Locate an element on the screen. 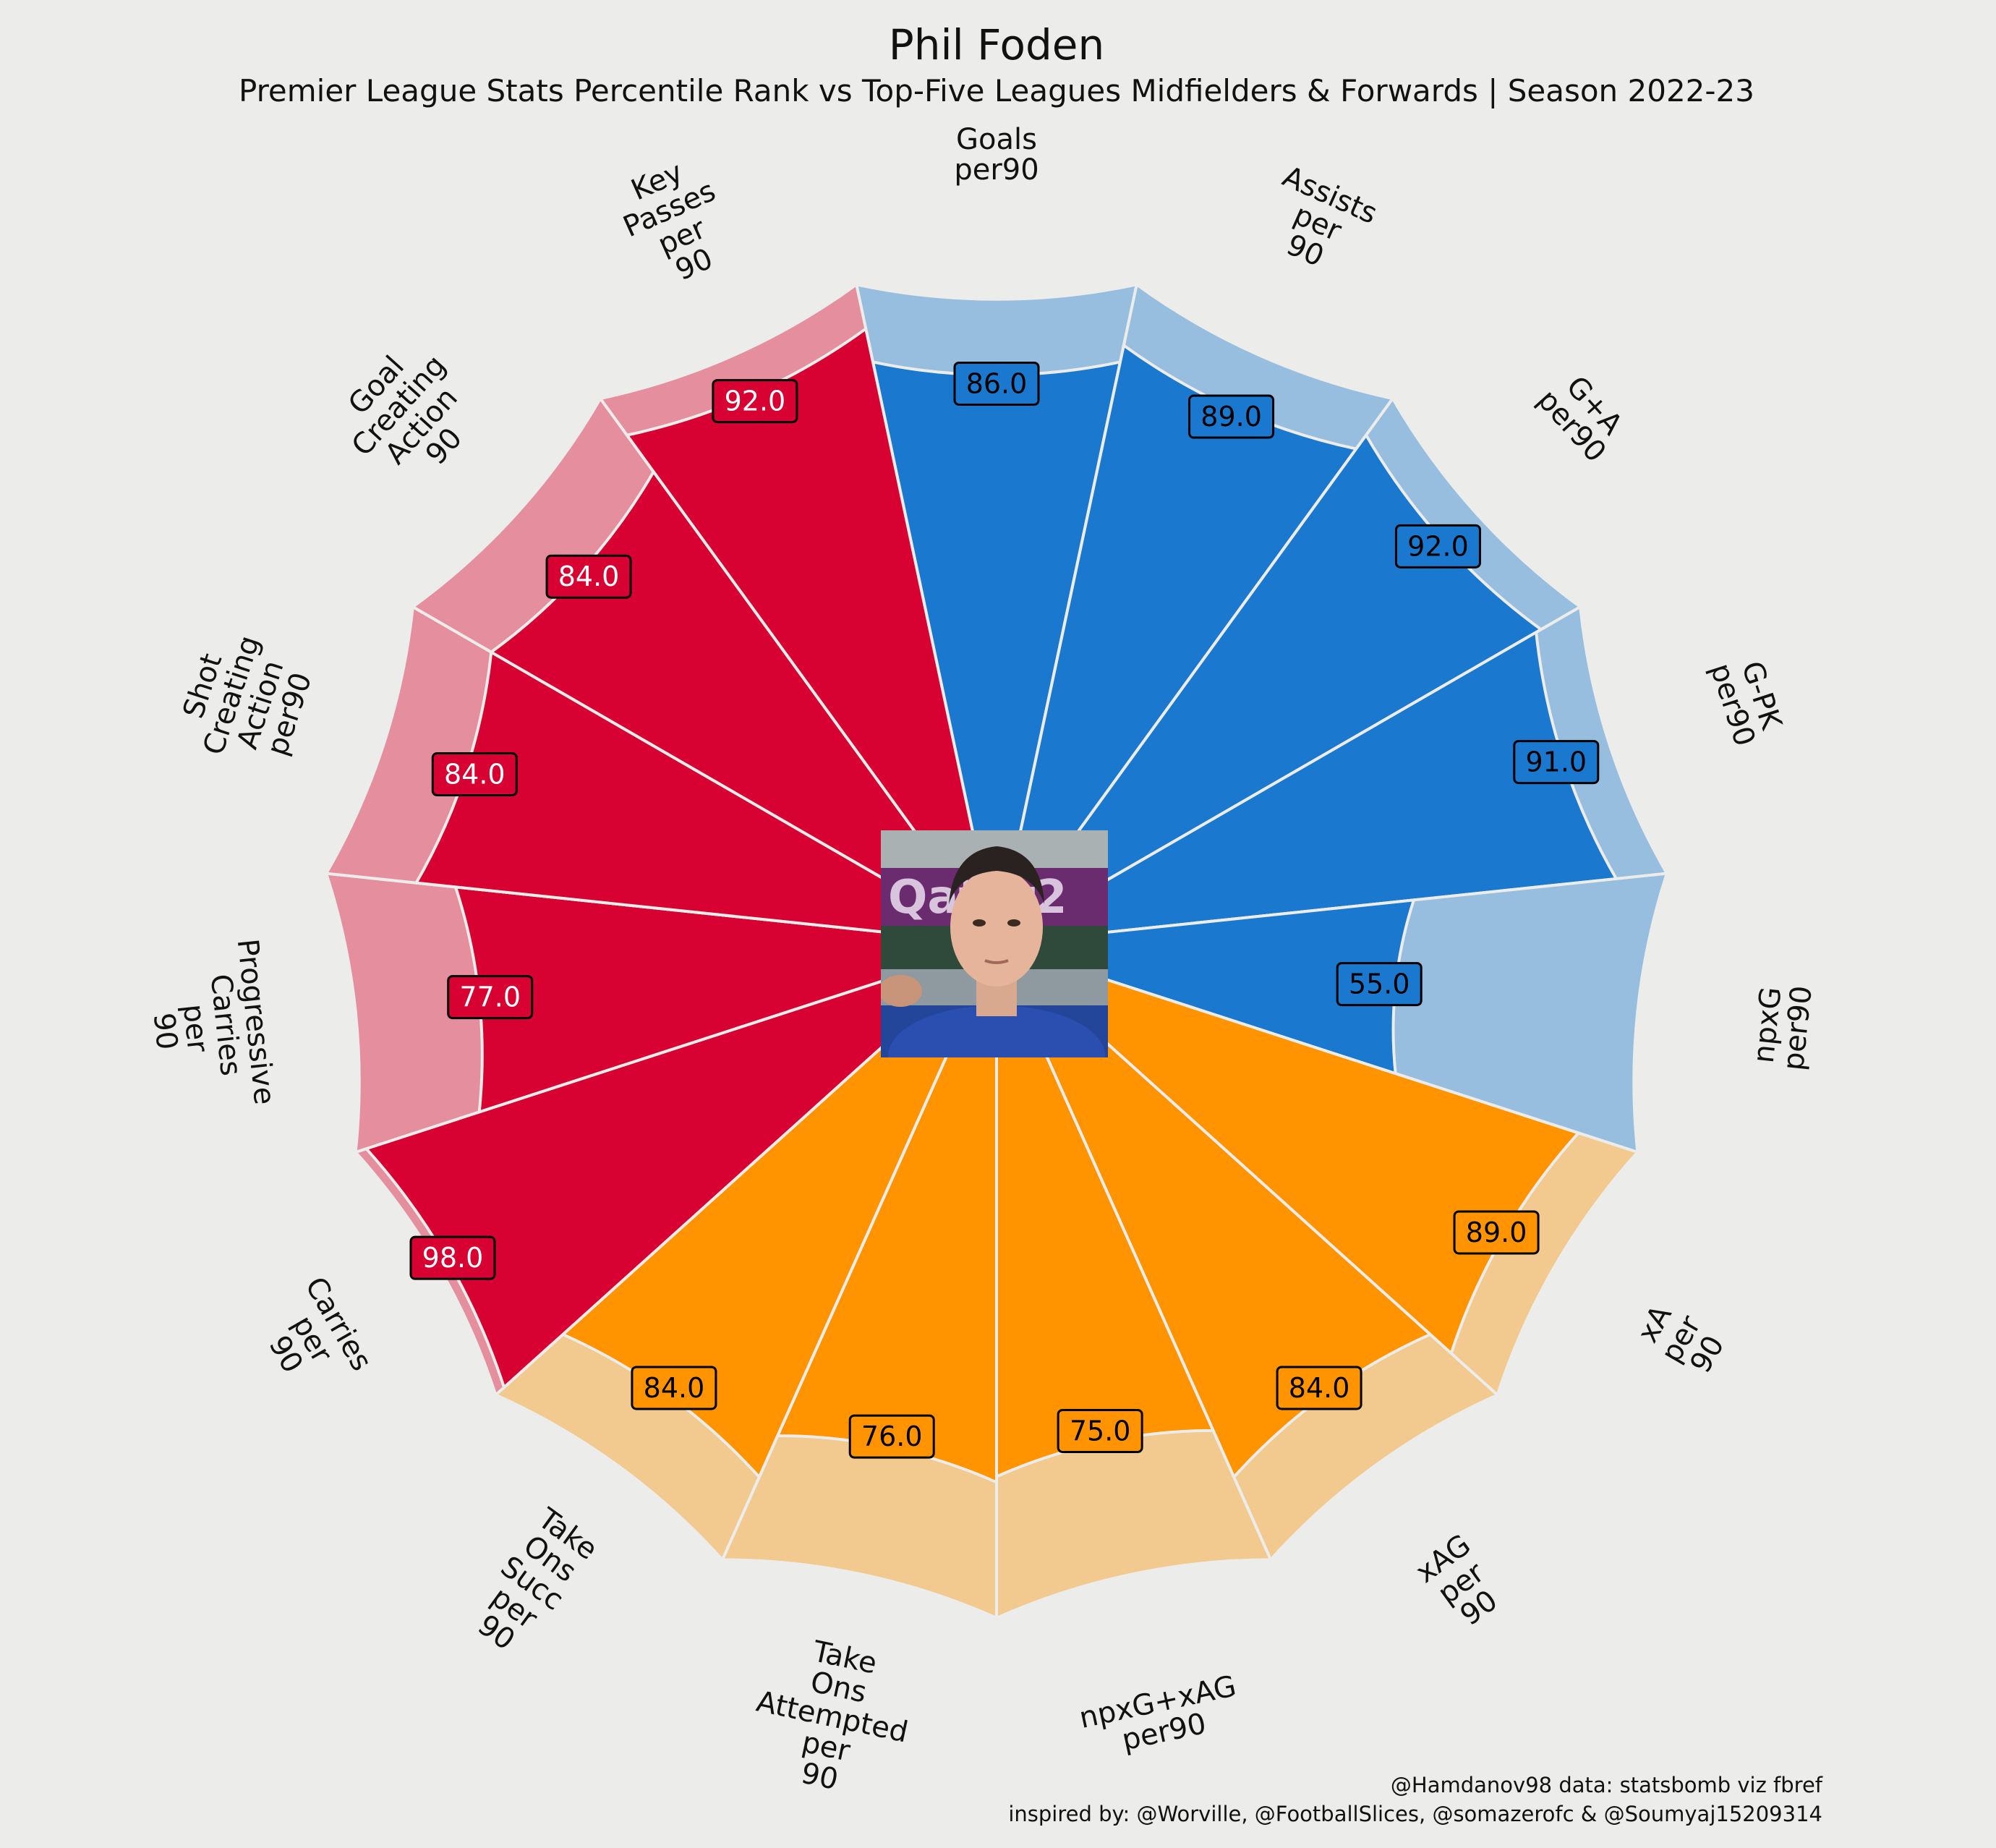  param-label: G+Aper90 is located at coordinates (1583, 416).